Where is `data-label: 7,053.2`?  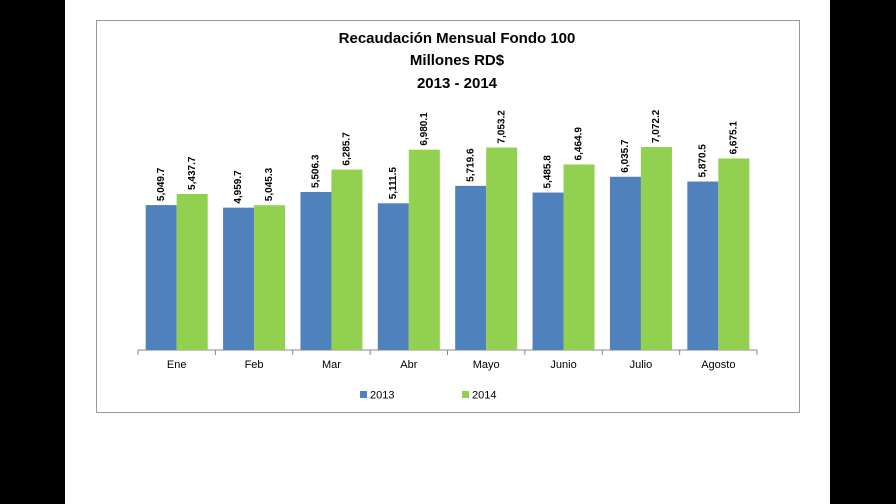 data-label: 7,053.2 is located at coordinates (501, 127).